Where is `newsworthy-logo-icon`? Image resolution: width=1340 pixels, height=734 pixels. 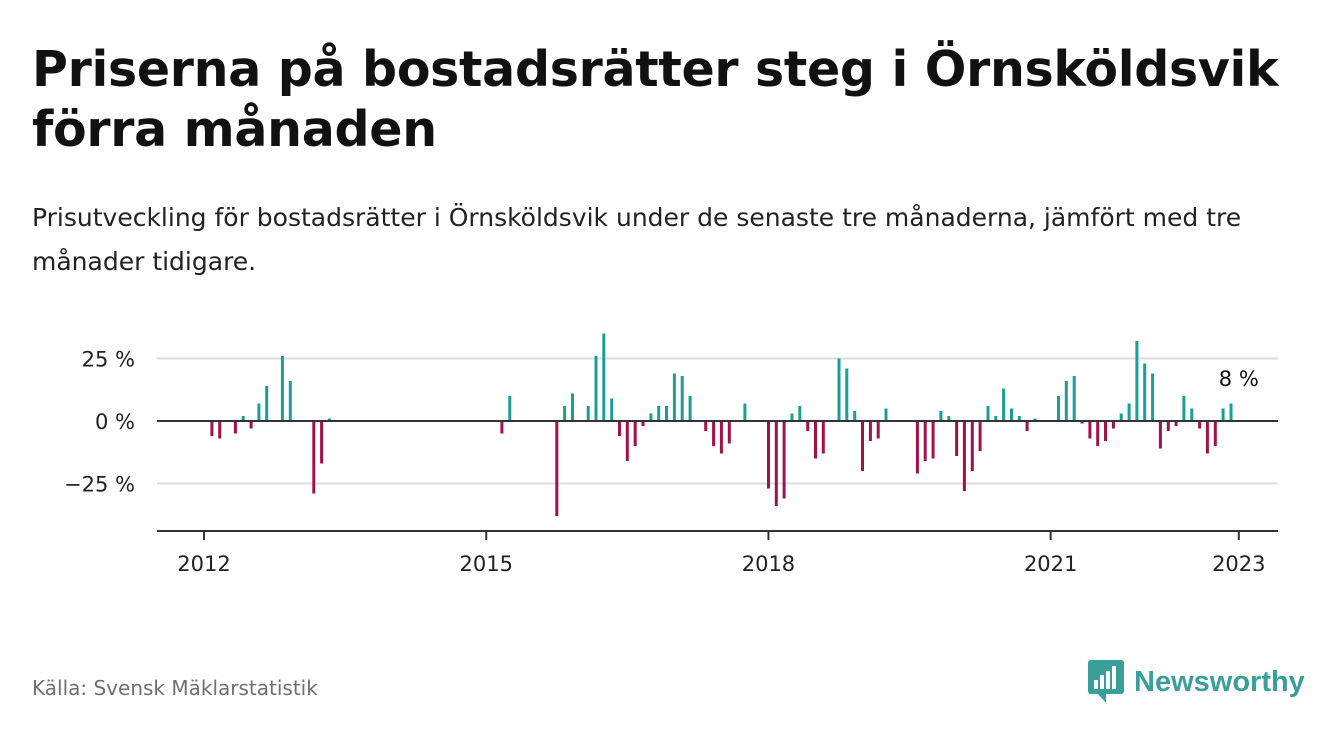 newsworthy-logo-icon is located at coordinates (1106, 681).